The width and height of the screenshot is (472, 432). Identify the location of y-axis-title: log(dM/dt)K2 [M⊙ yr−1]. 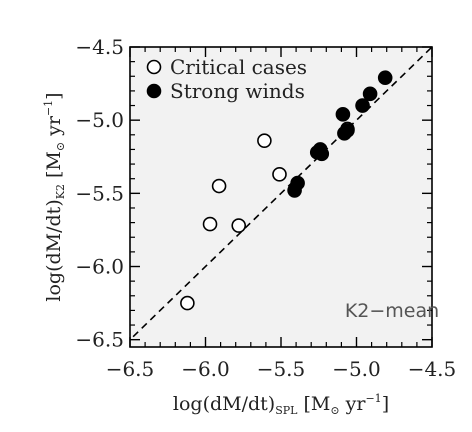
(54, 196).